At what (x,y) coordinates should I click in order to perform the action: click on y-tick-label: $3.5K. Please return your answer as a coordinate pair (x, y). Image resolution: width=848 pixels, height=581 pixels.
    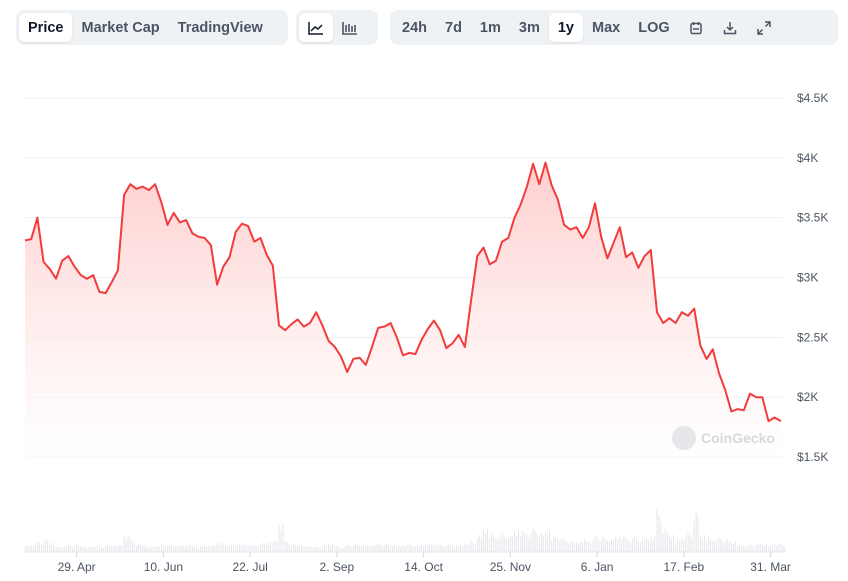
    Looking at the image, I should click on (812, 218).